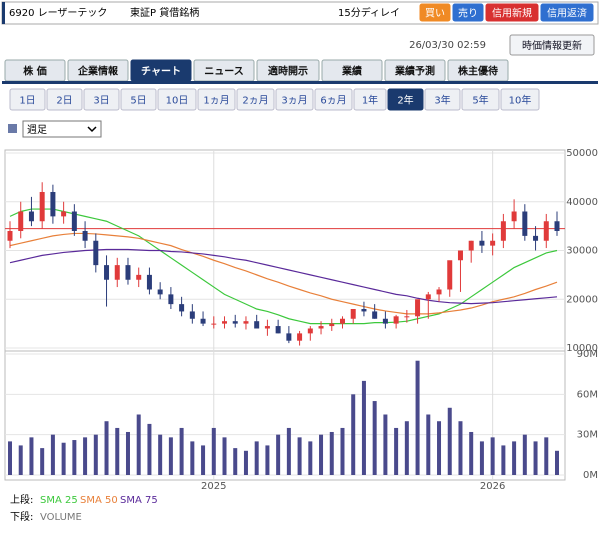  I want to click on period-button-label: 5日, so click(138, 101).